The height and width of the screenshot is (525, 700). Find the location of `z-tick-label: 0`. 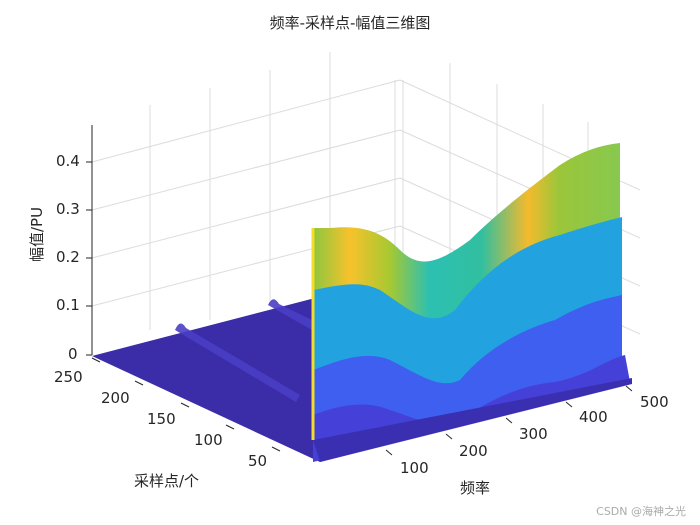

z-tick-label: 0 is located at coordinates (73, 354).